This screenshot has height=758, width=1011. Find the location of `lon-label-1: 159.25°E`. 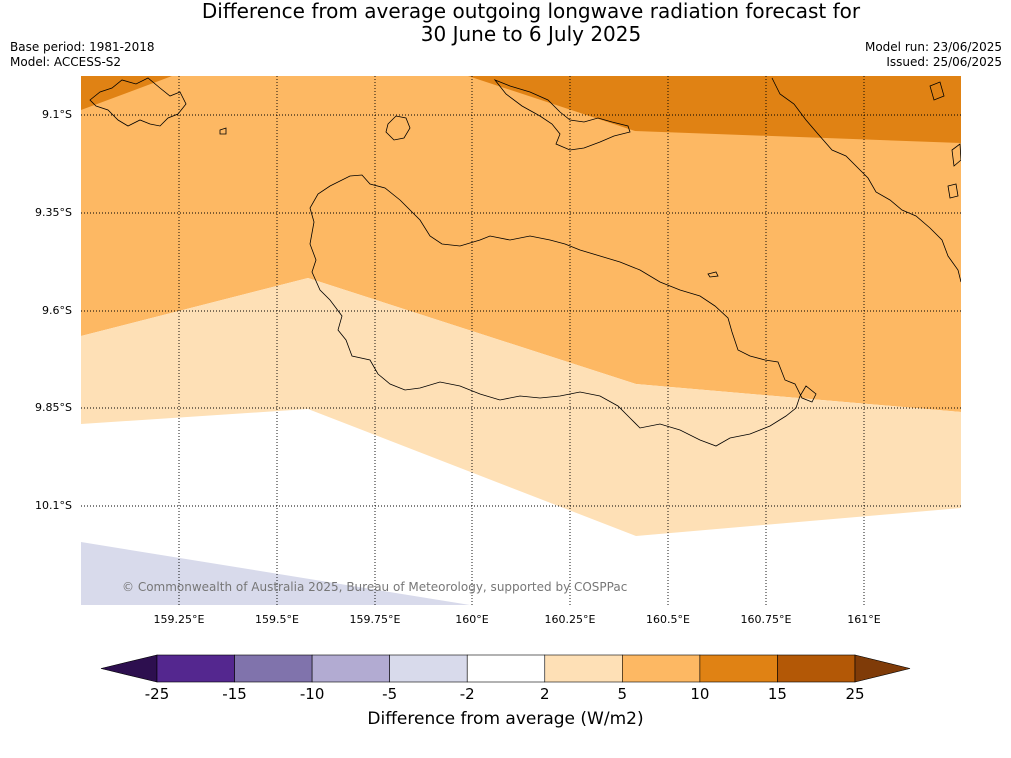

lon-label-1: 159.25°E is located at coordinates (179, 619).